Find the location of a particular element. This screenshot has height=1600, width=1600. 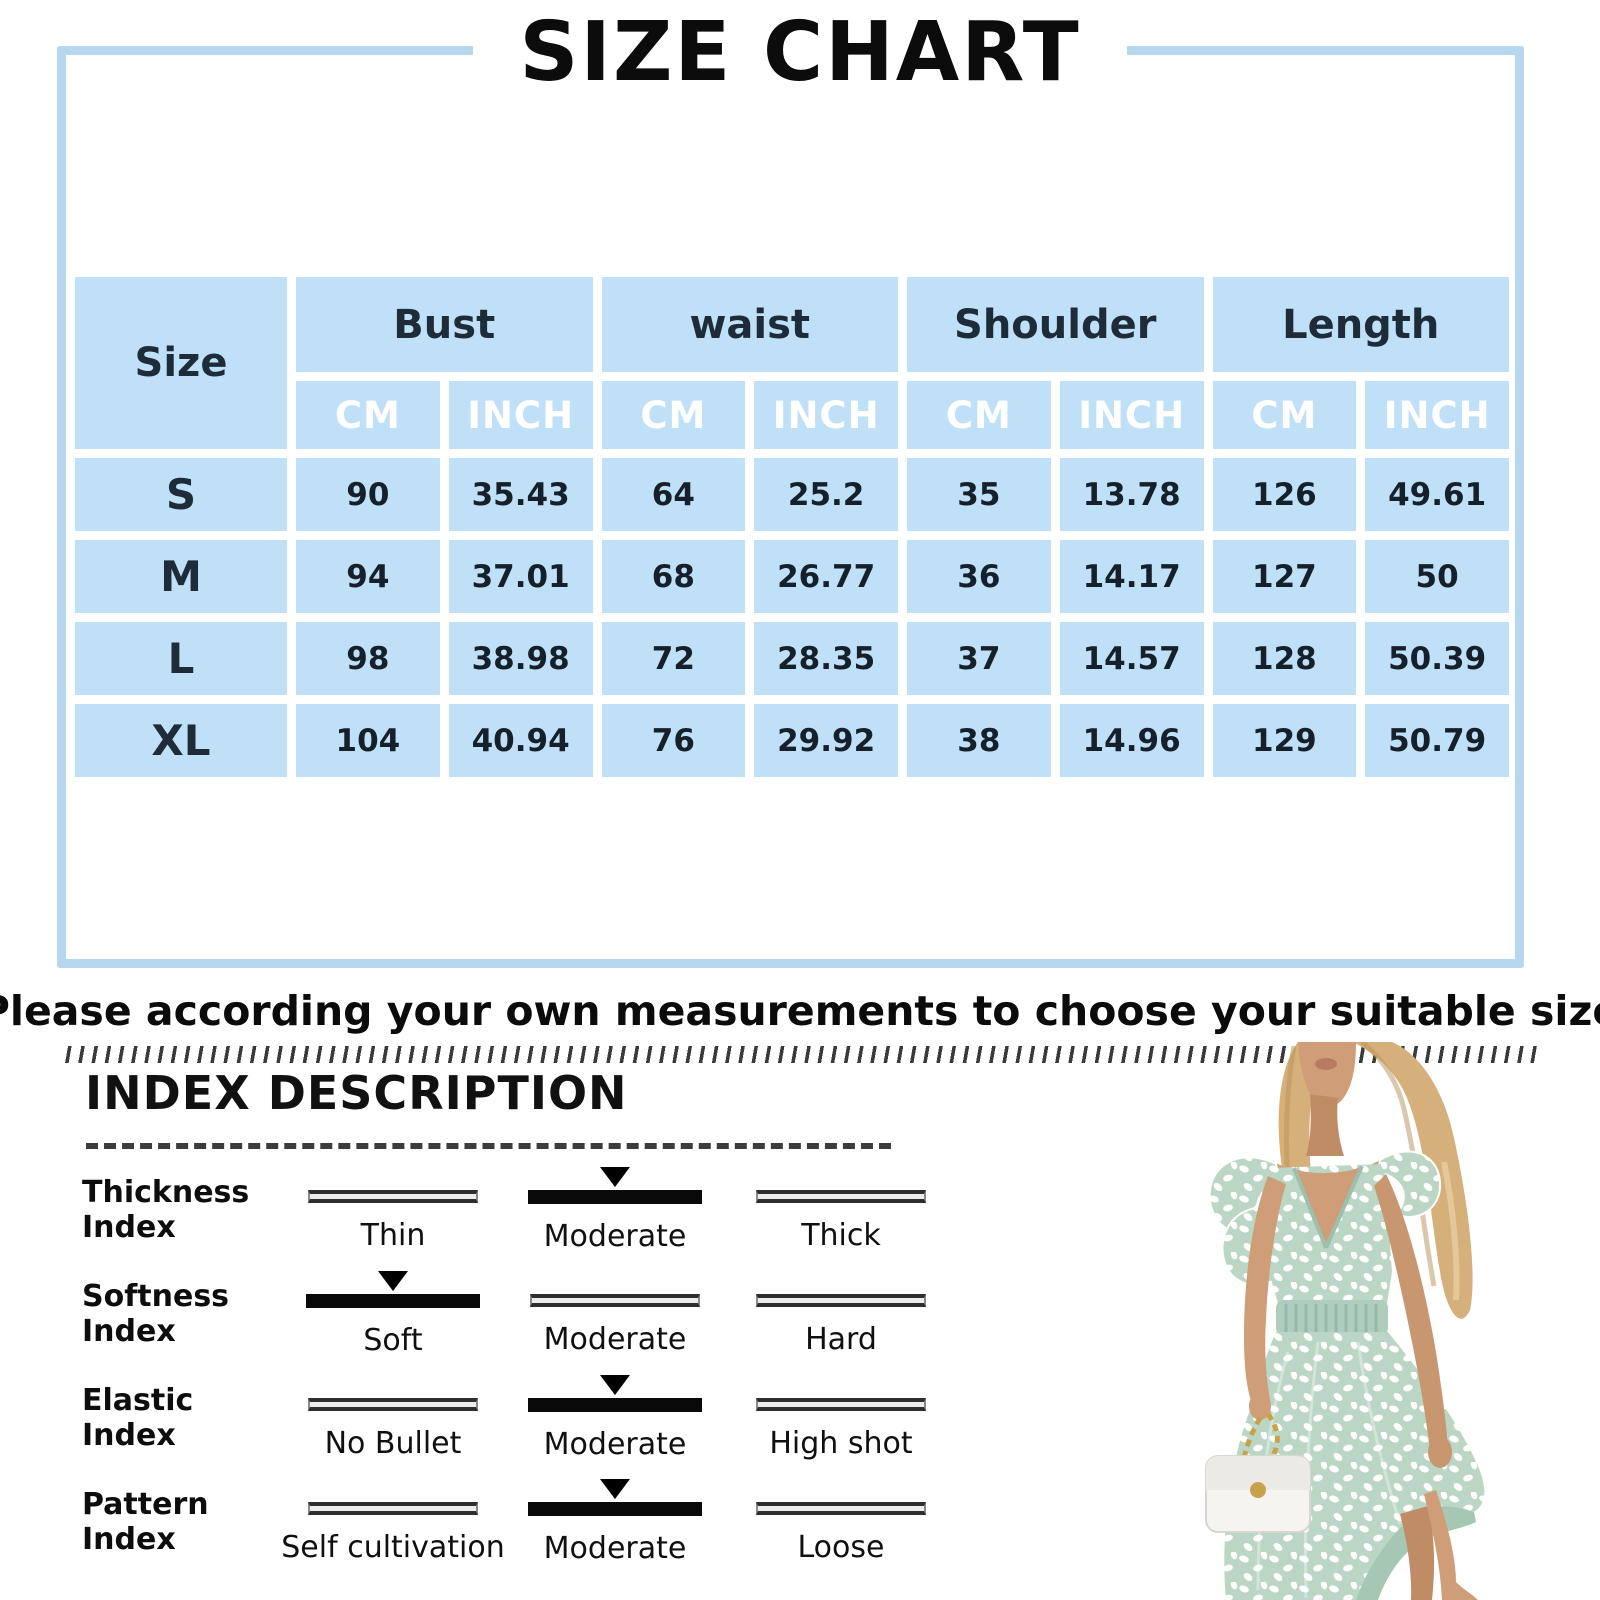

index-label-line: Pattern is located at coordinates (145, 1504).